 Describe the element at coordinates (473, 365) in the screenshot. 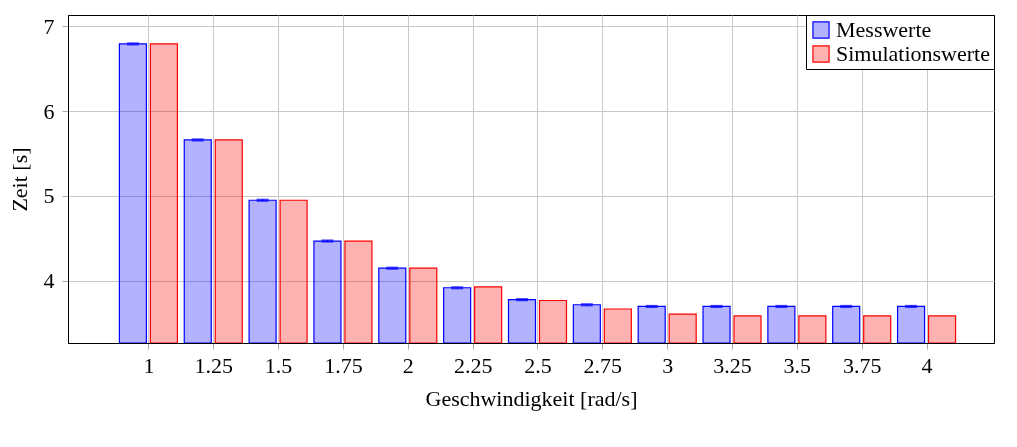

I see `x-tick-label: 2.25` at that location.